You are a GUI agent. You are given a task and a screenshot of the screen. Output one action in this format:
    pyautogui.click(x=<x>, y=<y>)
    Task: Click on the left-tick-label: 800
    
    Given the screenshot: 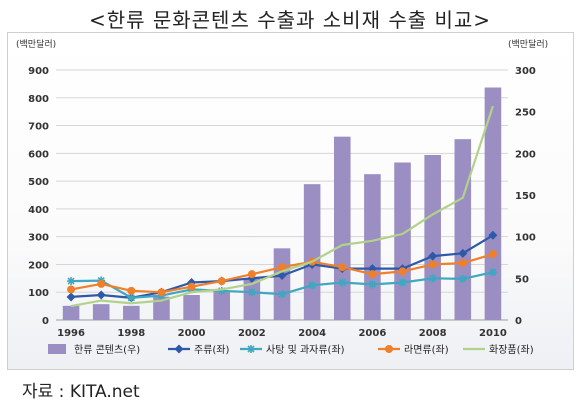 What is the action you would take?
    pyautogui.click(x=38, y=99)
    